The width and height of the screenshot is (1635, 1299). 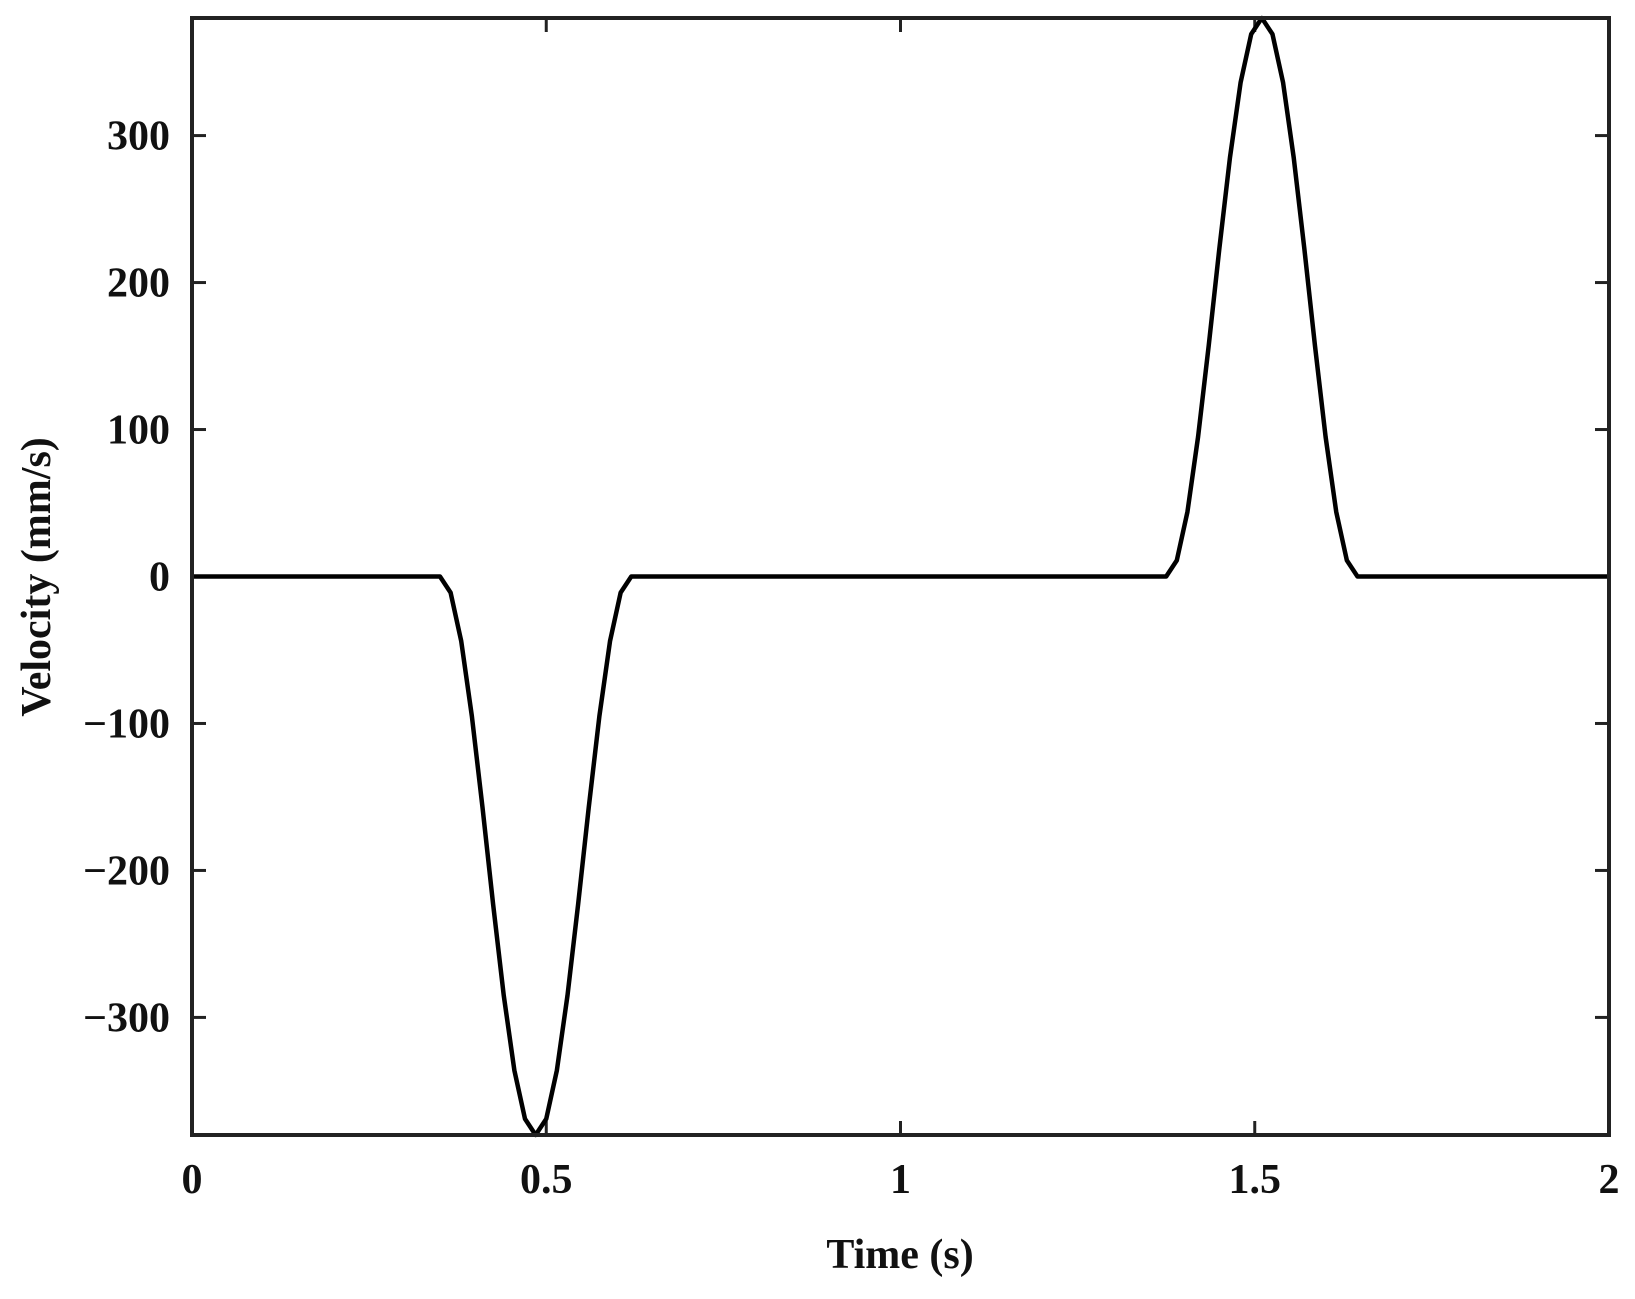 I want to click on y-tick-label: −300, so click(x=126, y=1018).